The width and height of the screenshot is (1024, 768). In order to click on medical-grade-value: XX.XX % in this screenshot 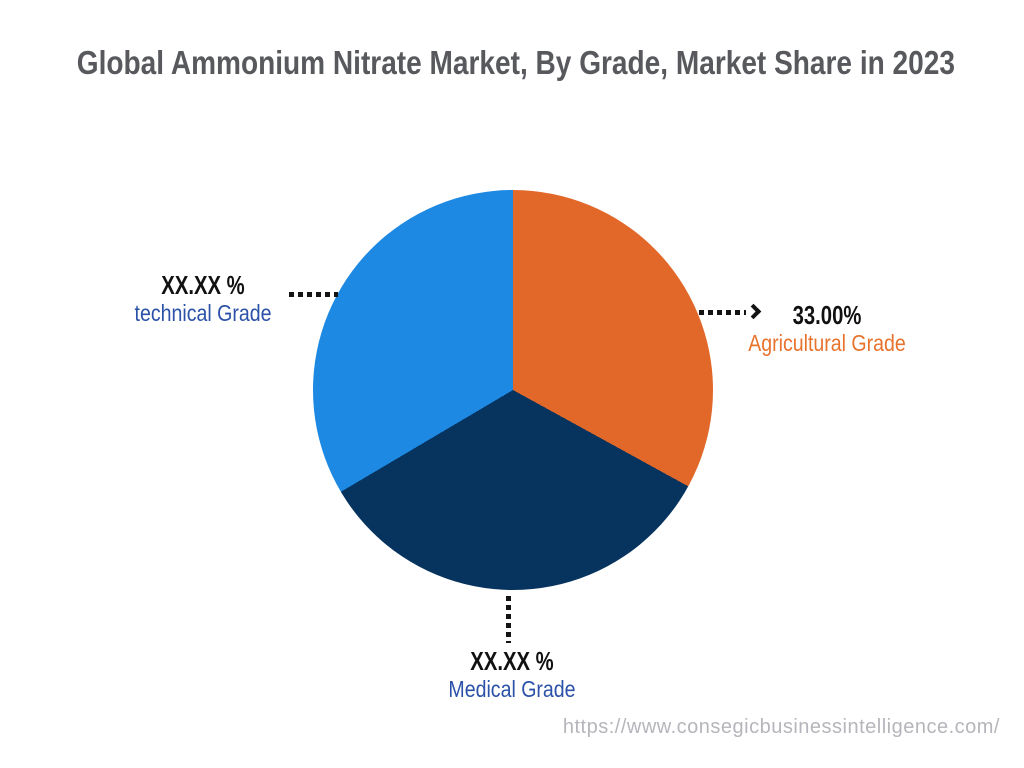, I will do `click(512, 661)`.